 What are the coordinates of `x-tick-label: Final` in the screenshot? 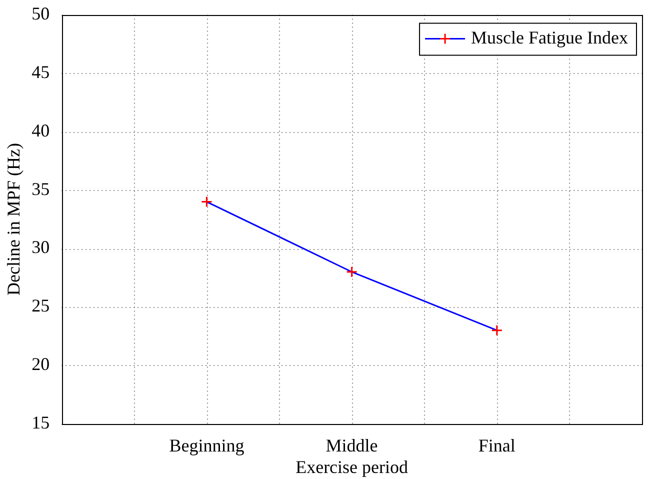 It's located at (497, 445).